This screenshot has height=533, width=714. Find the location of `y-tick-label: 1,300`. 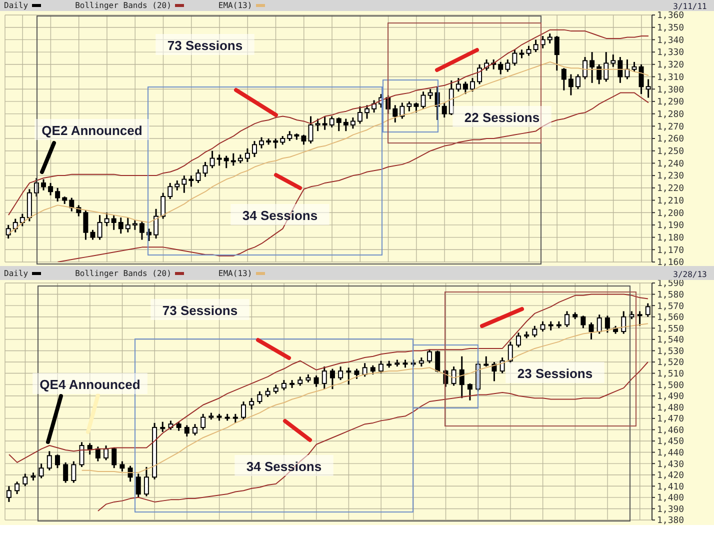

y-tick-label: 1,300 is located at coordinates (670, 90).